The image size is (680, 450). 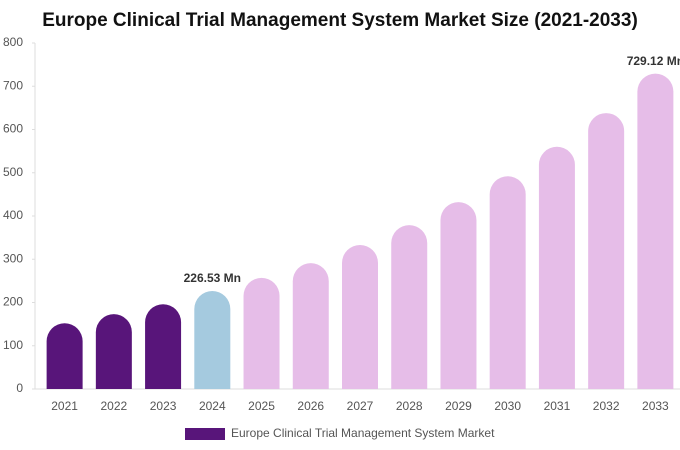 What do you see at coordinates (13, 129) in the screenshot?
I see `y-tick-label: 600` at bounding box center [13, 129].